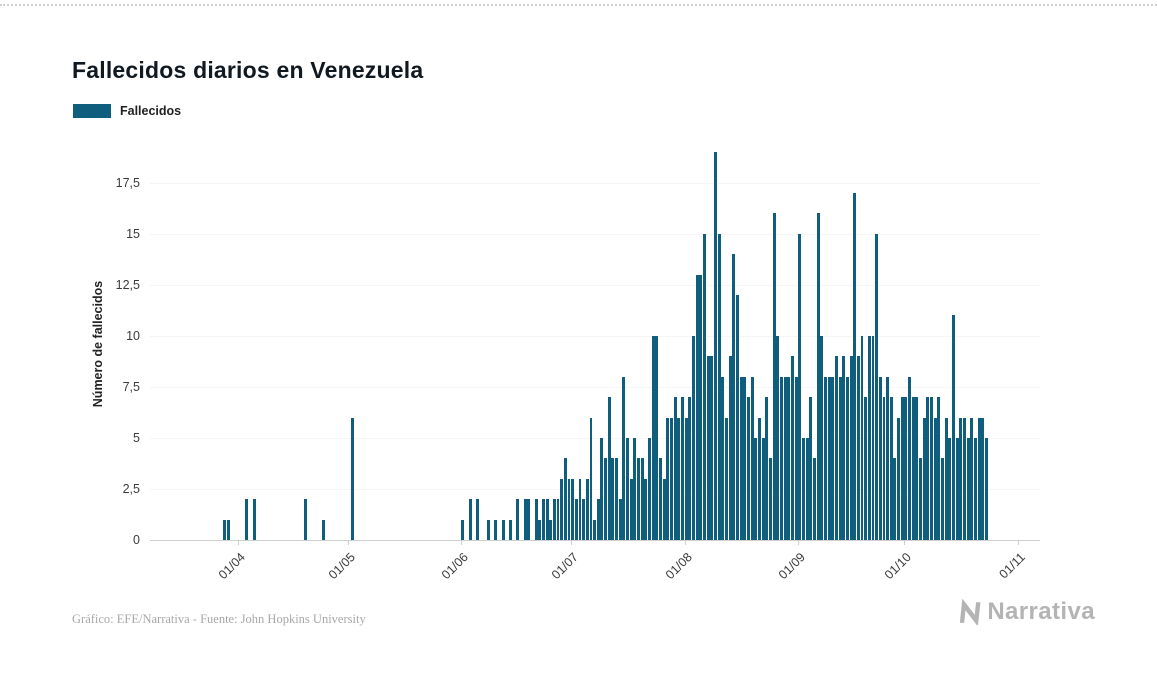 The height and width of the screenshot is (674, 1157). Describe the element at coordinates (1041, 611) in the screenshot. I see `narrativa-logo-text: Narrativa` at that location.